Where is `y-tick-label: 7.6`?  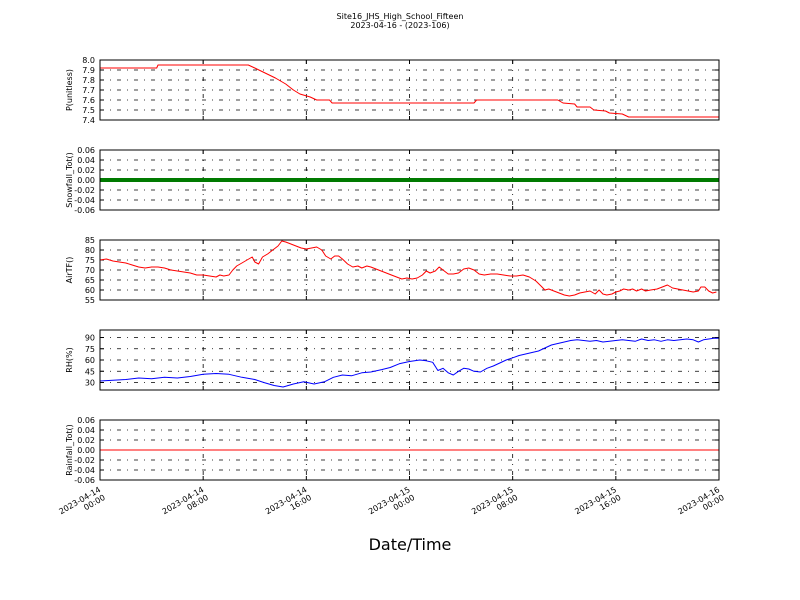
y-tick-label: 7.6 is located at coordinates (88, 100).